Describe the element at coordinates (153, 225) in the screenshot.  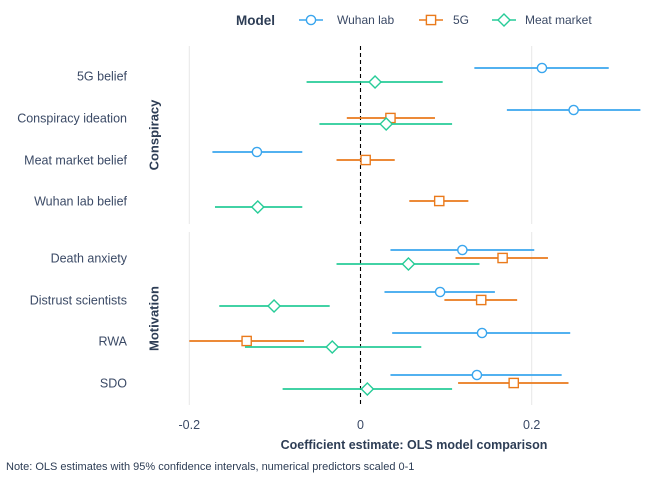
I see `panel-strips: Conspiracy Motivation` at that location.